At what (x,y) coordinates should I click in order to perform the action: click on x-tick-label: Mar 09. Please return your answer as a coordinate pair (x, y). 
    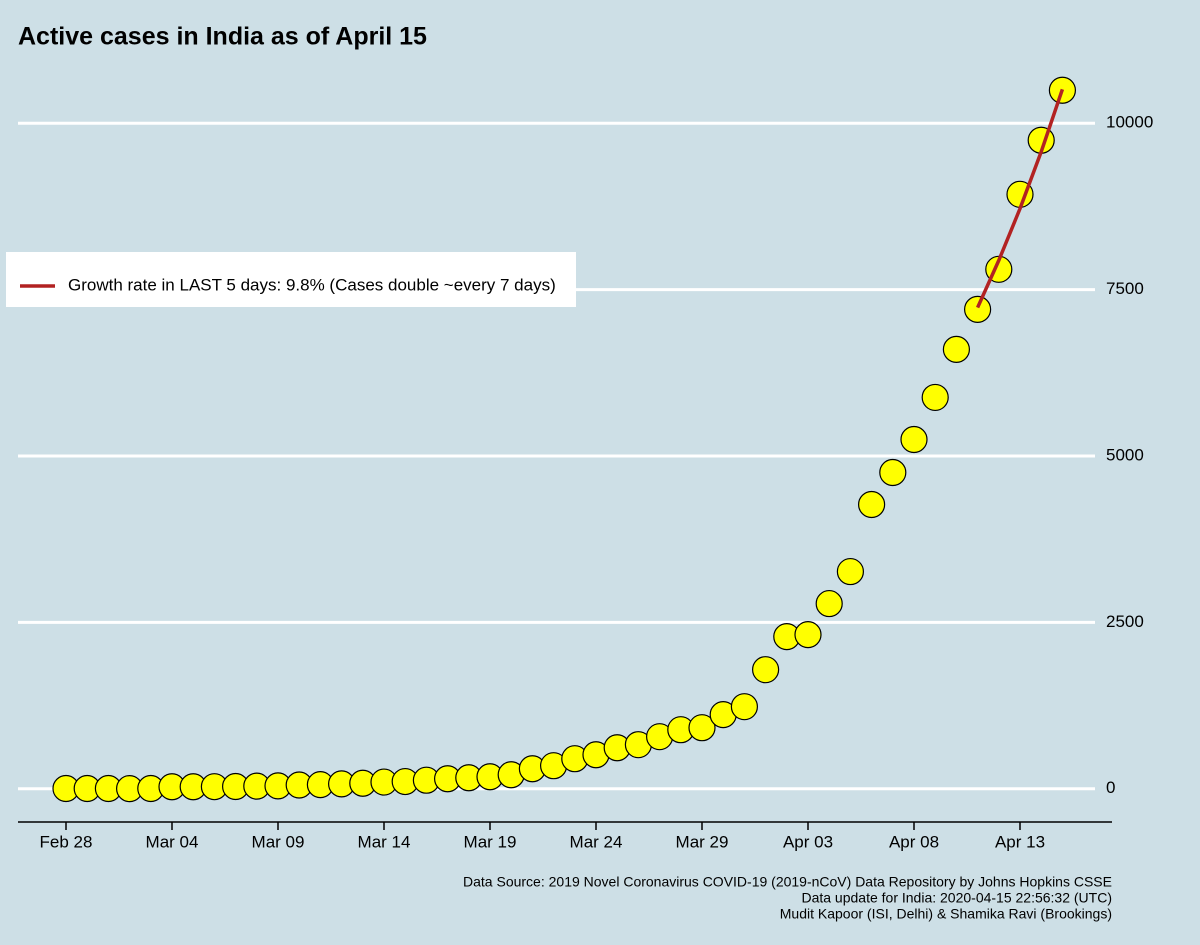
    Looking at the image, I should click on (278, 841).